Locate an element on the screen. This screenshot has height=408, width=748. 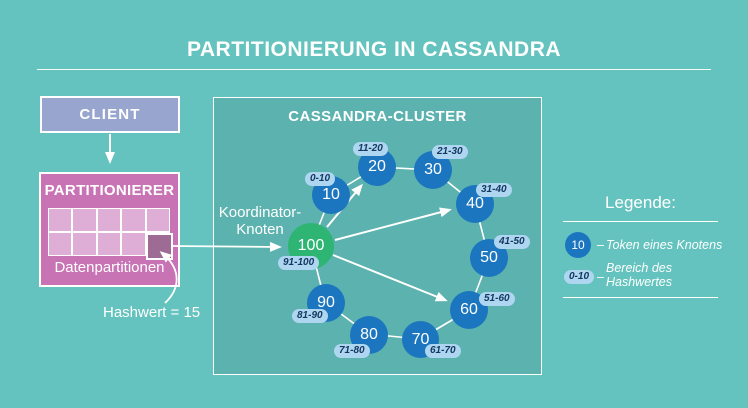
client-box: CLIENT is located at coordinates (110, 114).